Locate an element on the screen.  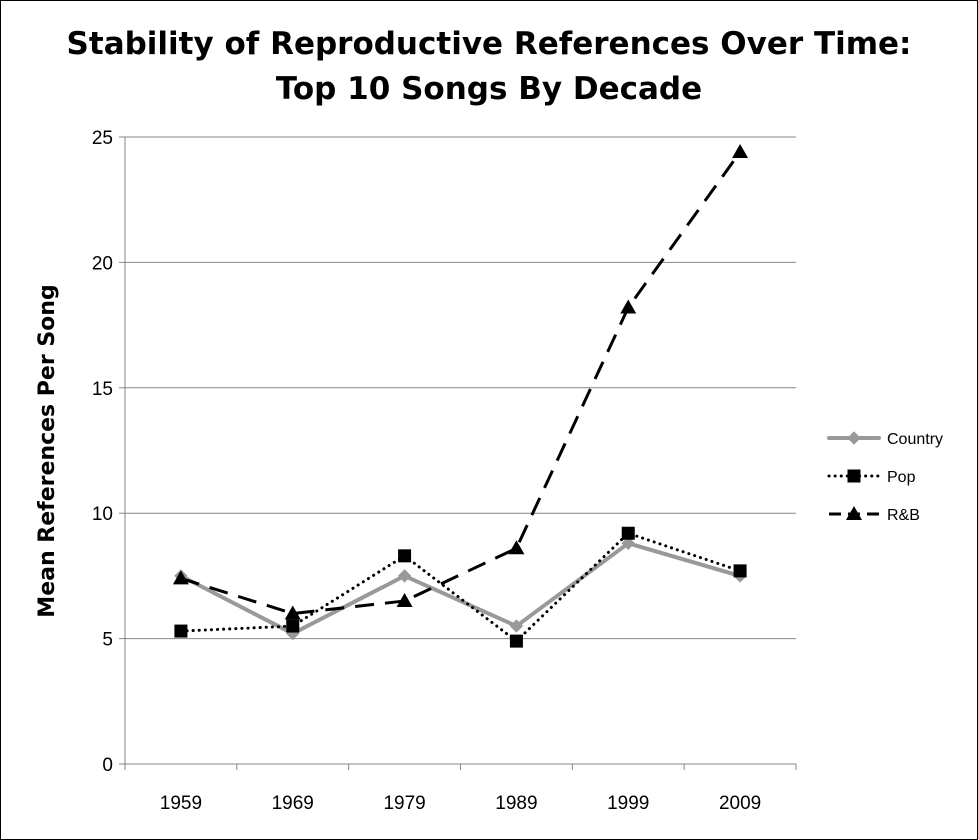
y-tick-label: 0 is located at coordinates (107, 765).